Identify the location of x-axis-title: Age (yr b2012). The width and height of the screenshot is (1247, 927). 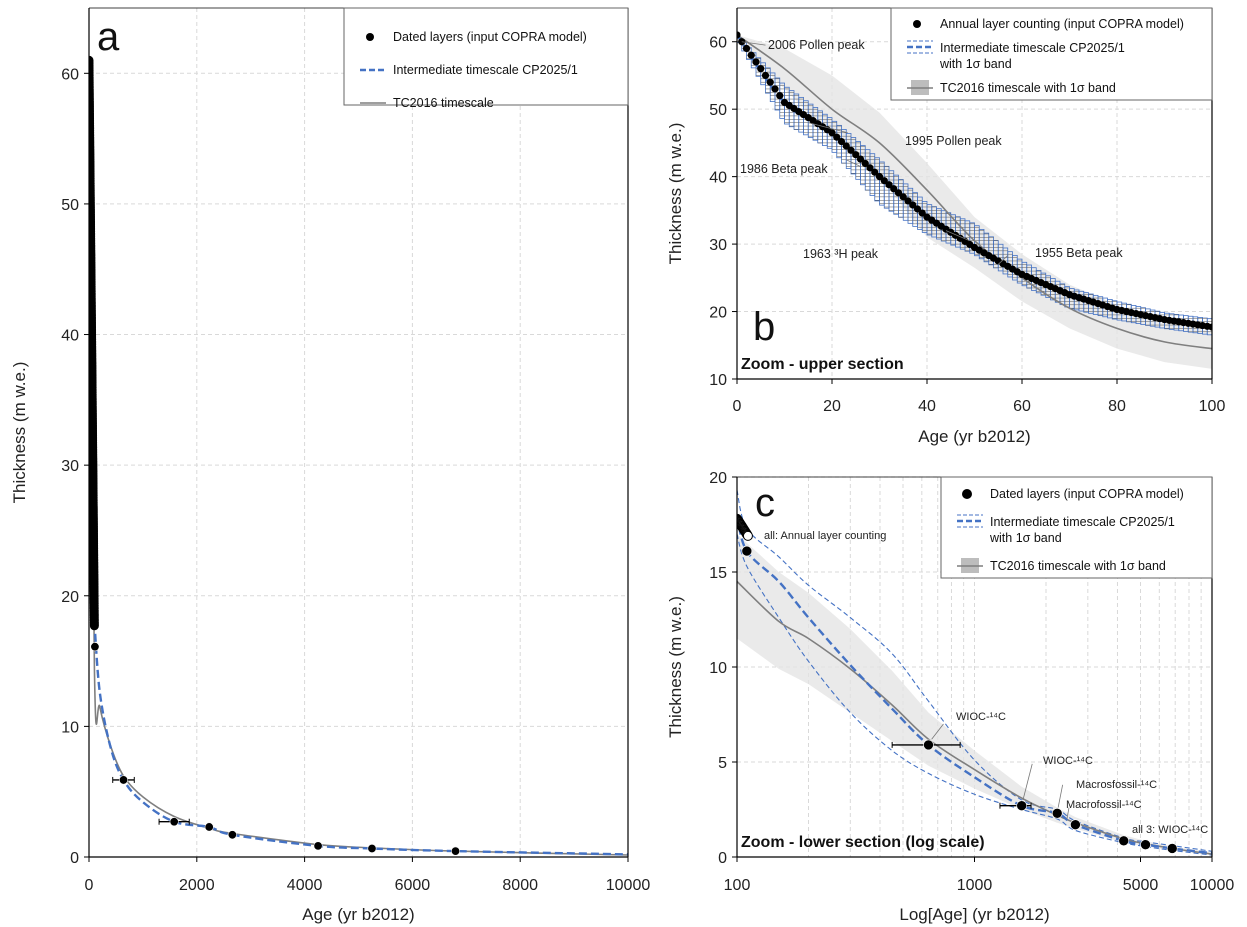
(974, 436).